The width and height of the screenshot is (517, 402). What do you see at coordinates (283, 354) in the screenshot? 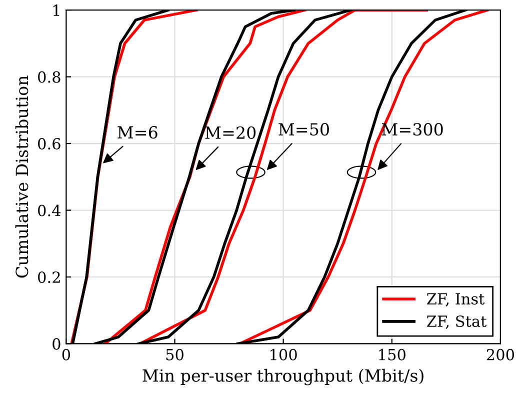
I see `x-tick-label: 100` at bounding box center [283, 354].